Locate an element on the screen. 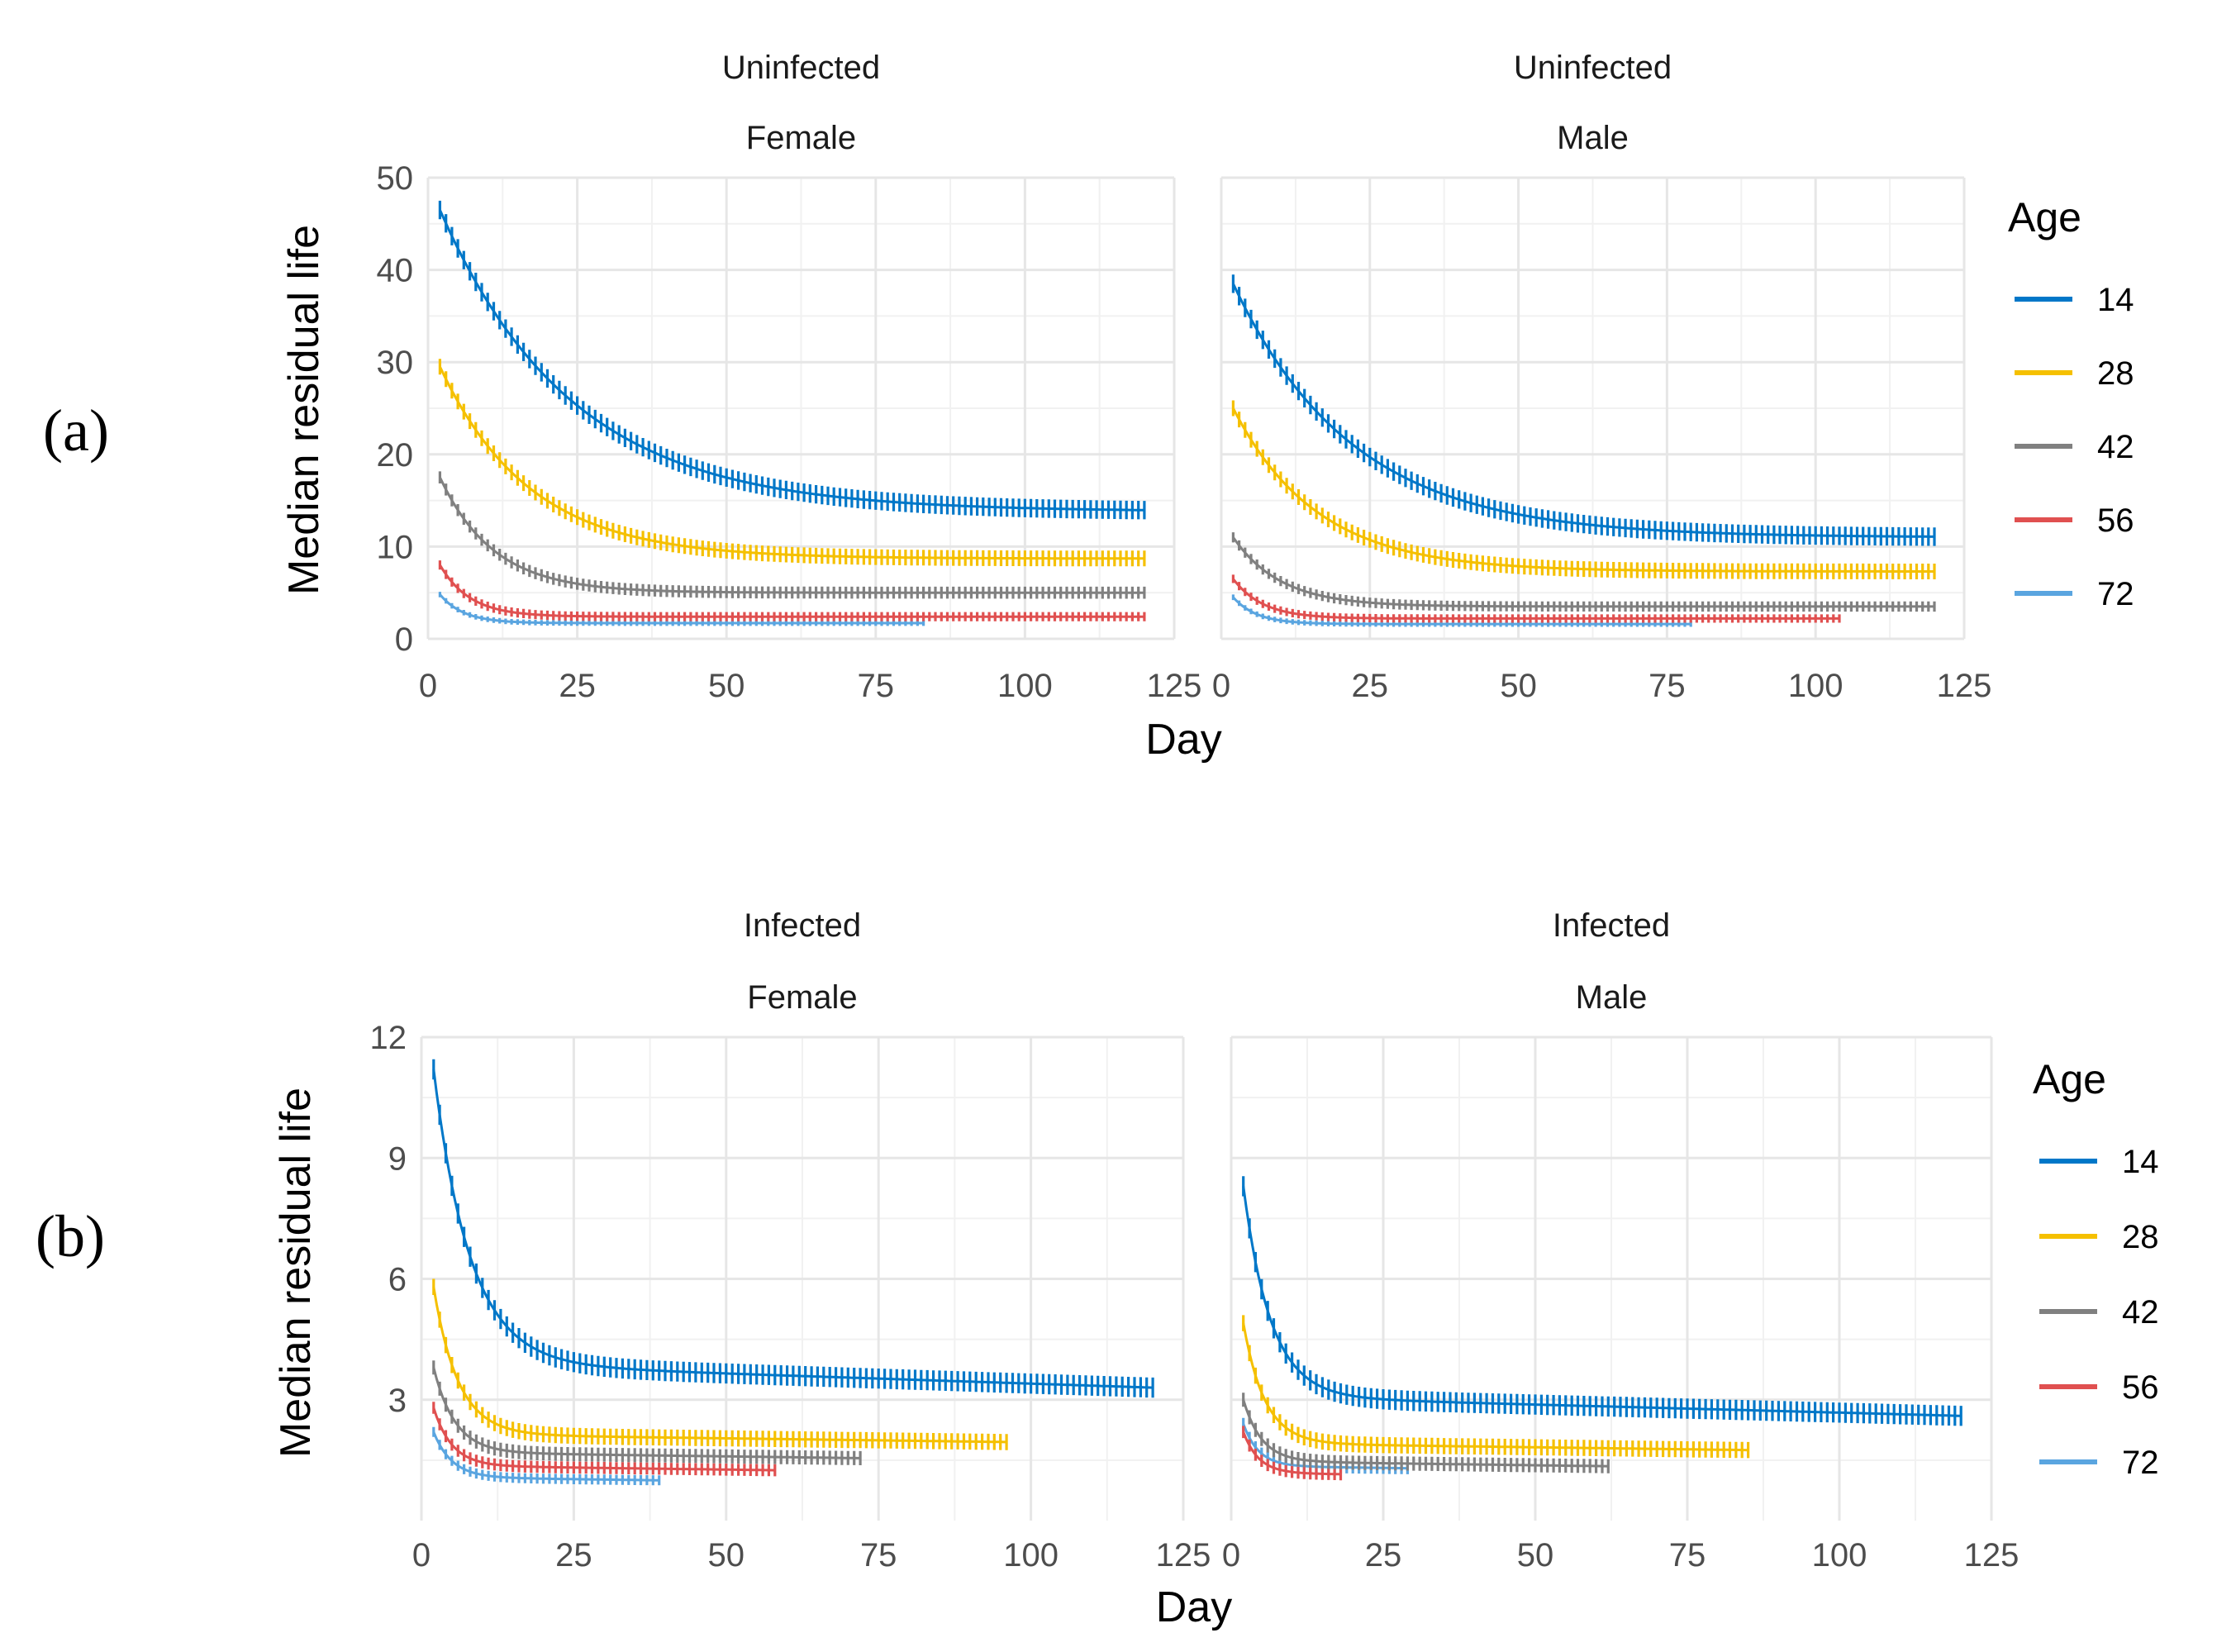  y-tick-label: 30 is located at coordinates (395, 363).